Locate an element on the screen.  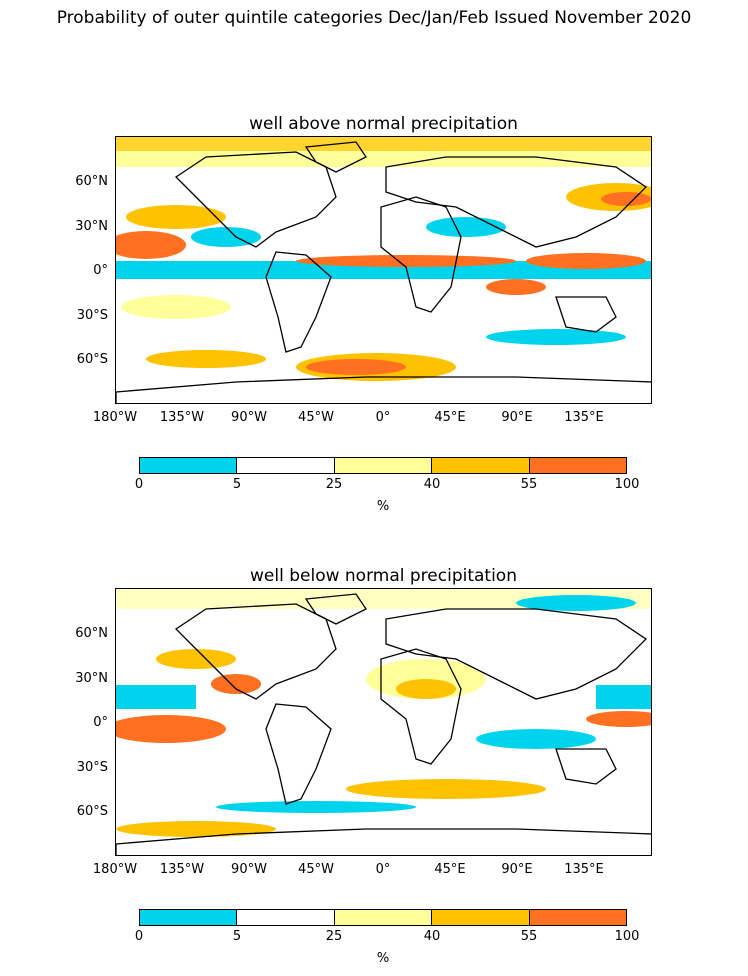
cbtick-b-3: 40 is located at coordinates (432, 936).